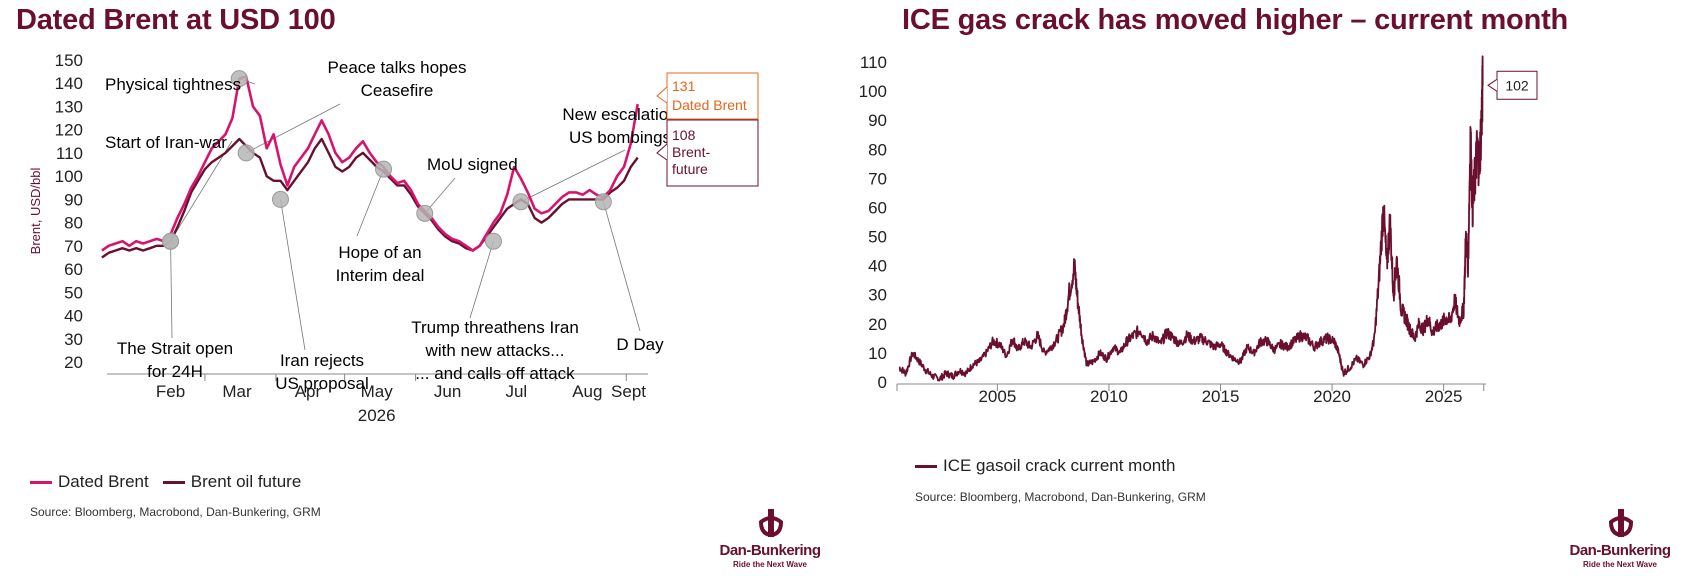 The height and width of the screenshot is (576, 1700). What do you see at coordinates (495, 373) in the screenshot?
I see `annotation-calls-off-attack: ... and calls off attack` at bounding box center [495, 373].